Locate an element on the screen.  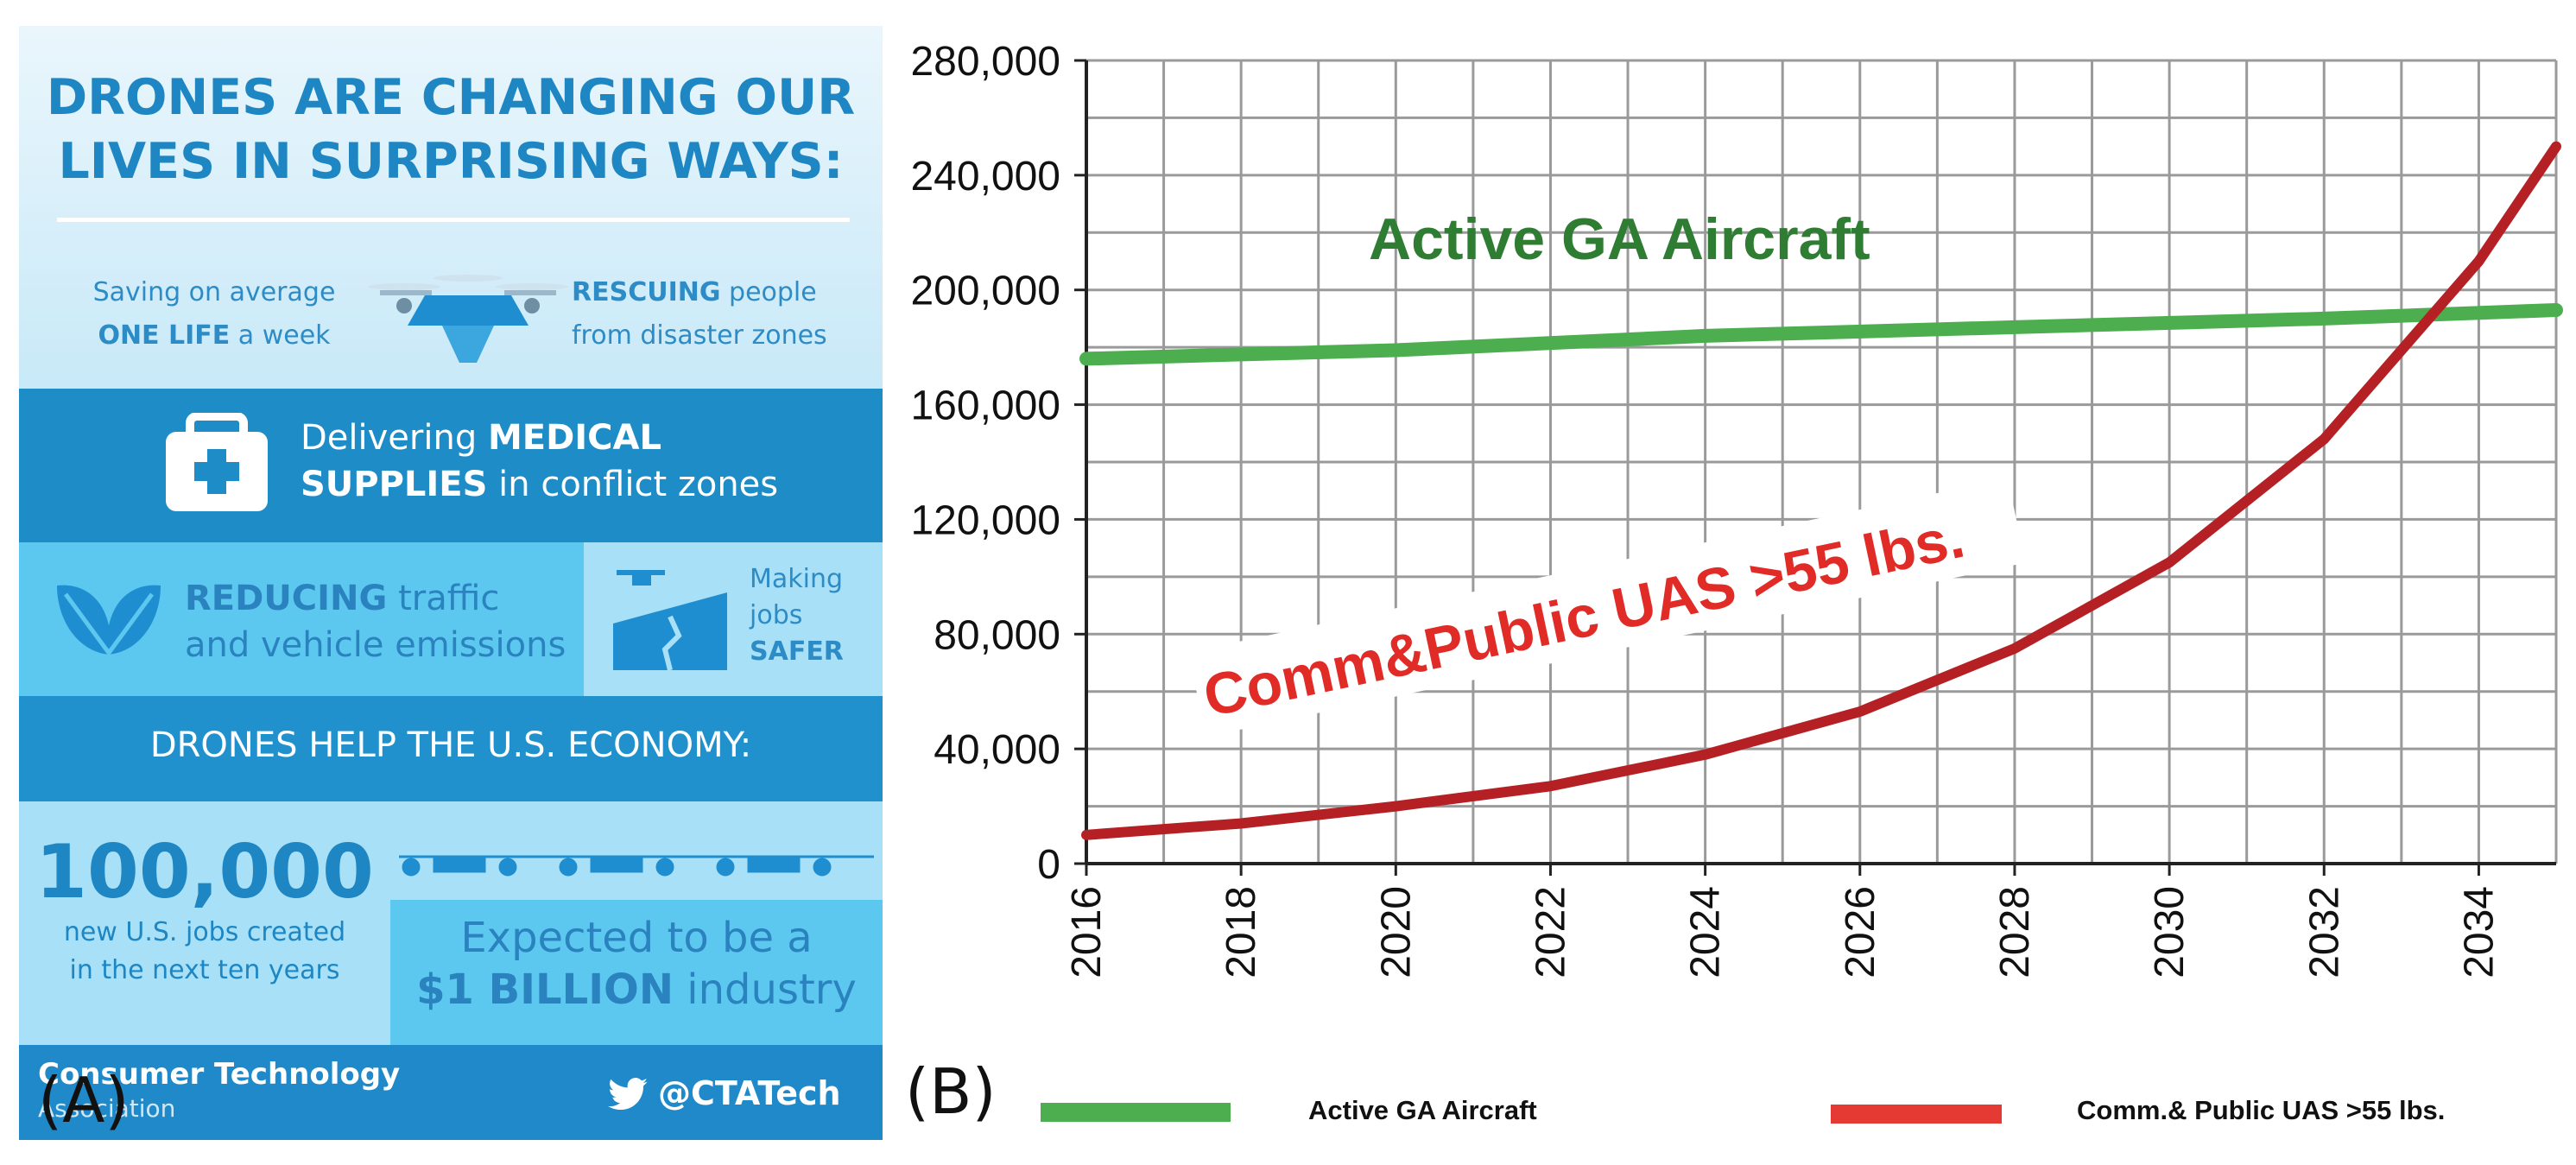
y-tick-label: 80,000 is located at coordinates (997, 635).